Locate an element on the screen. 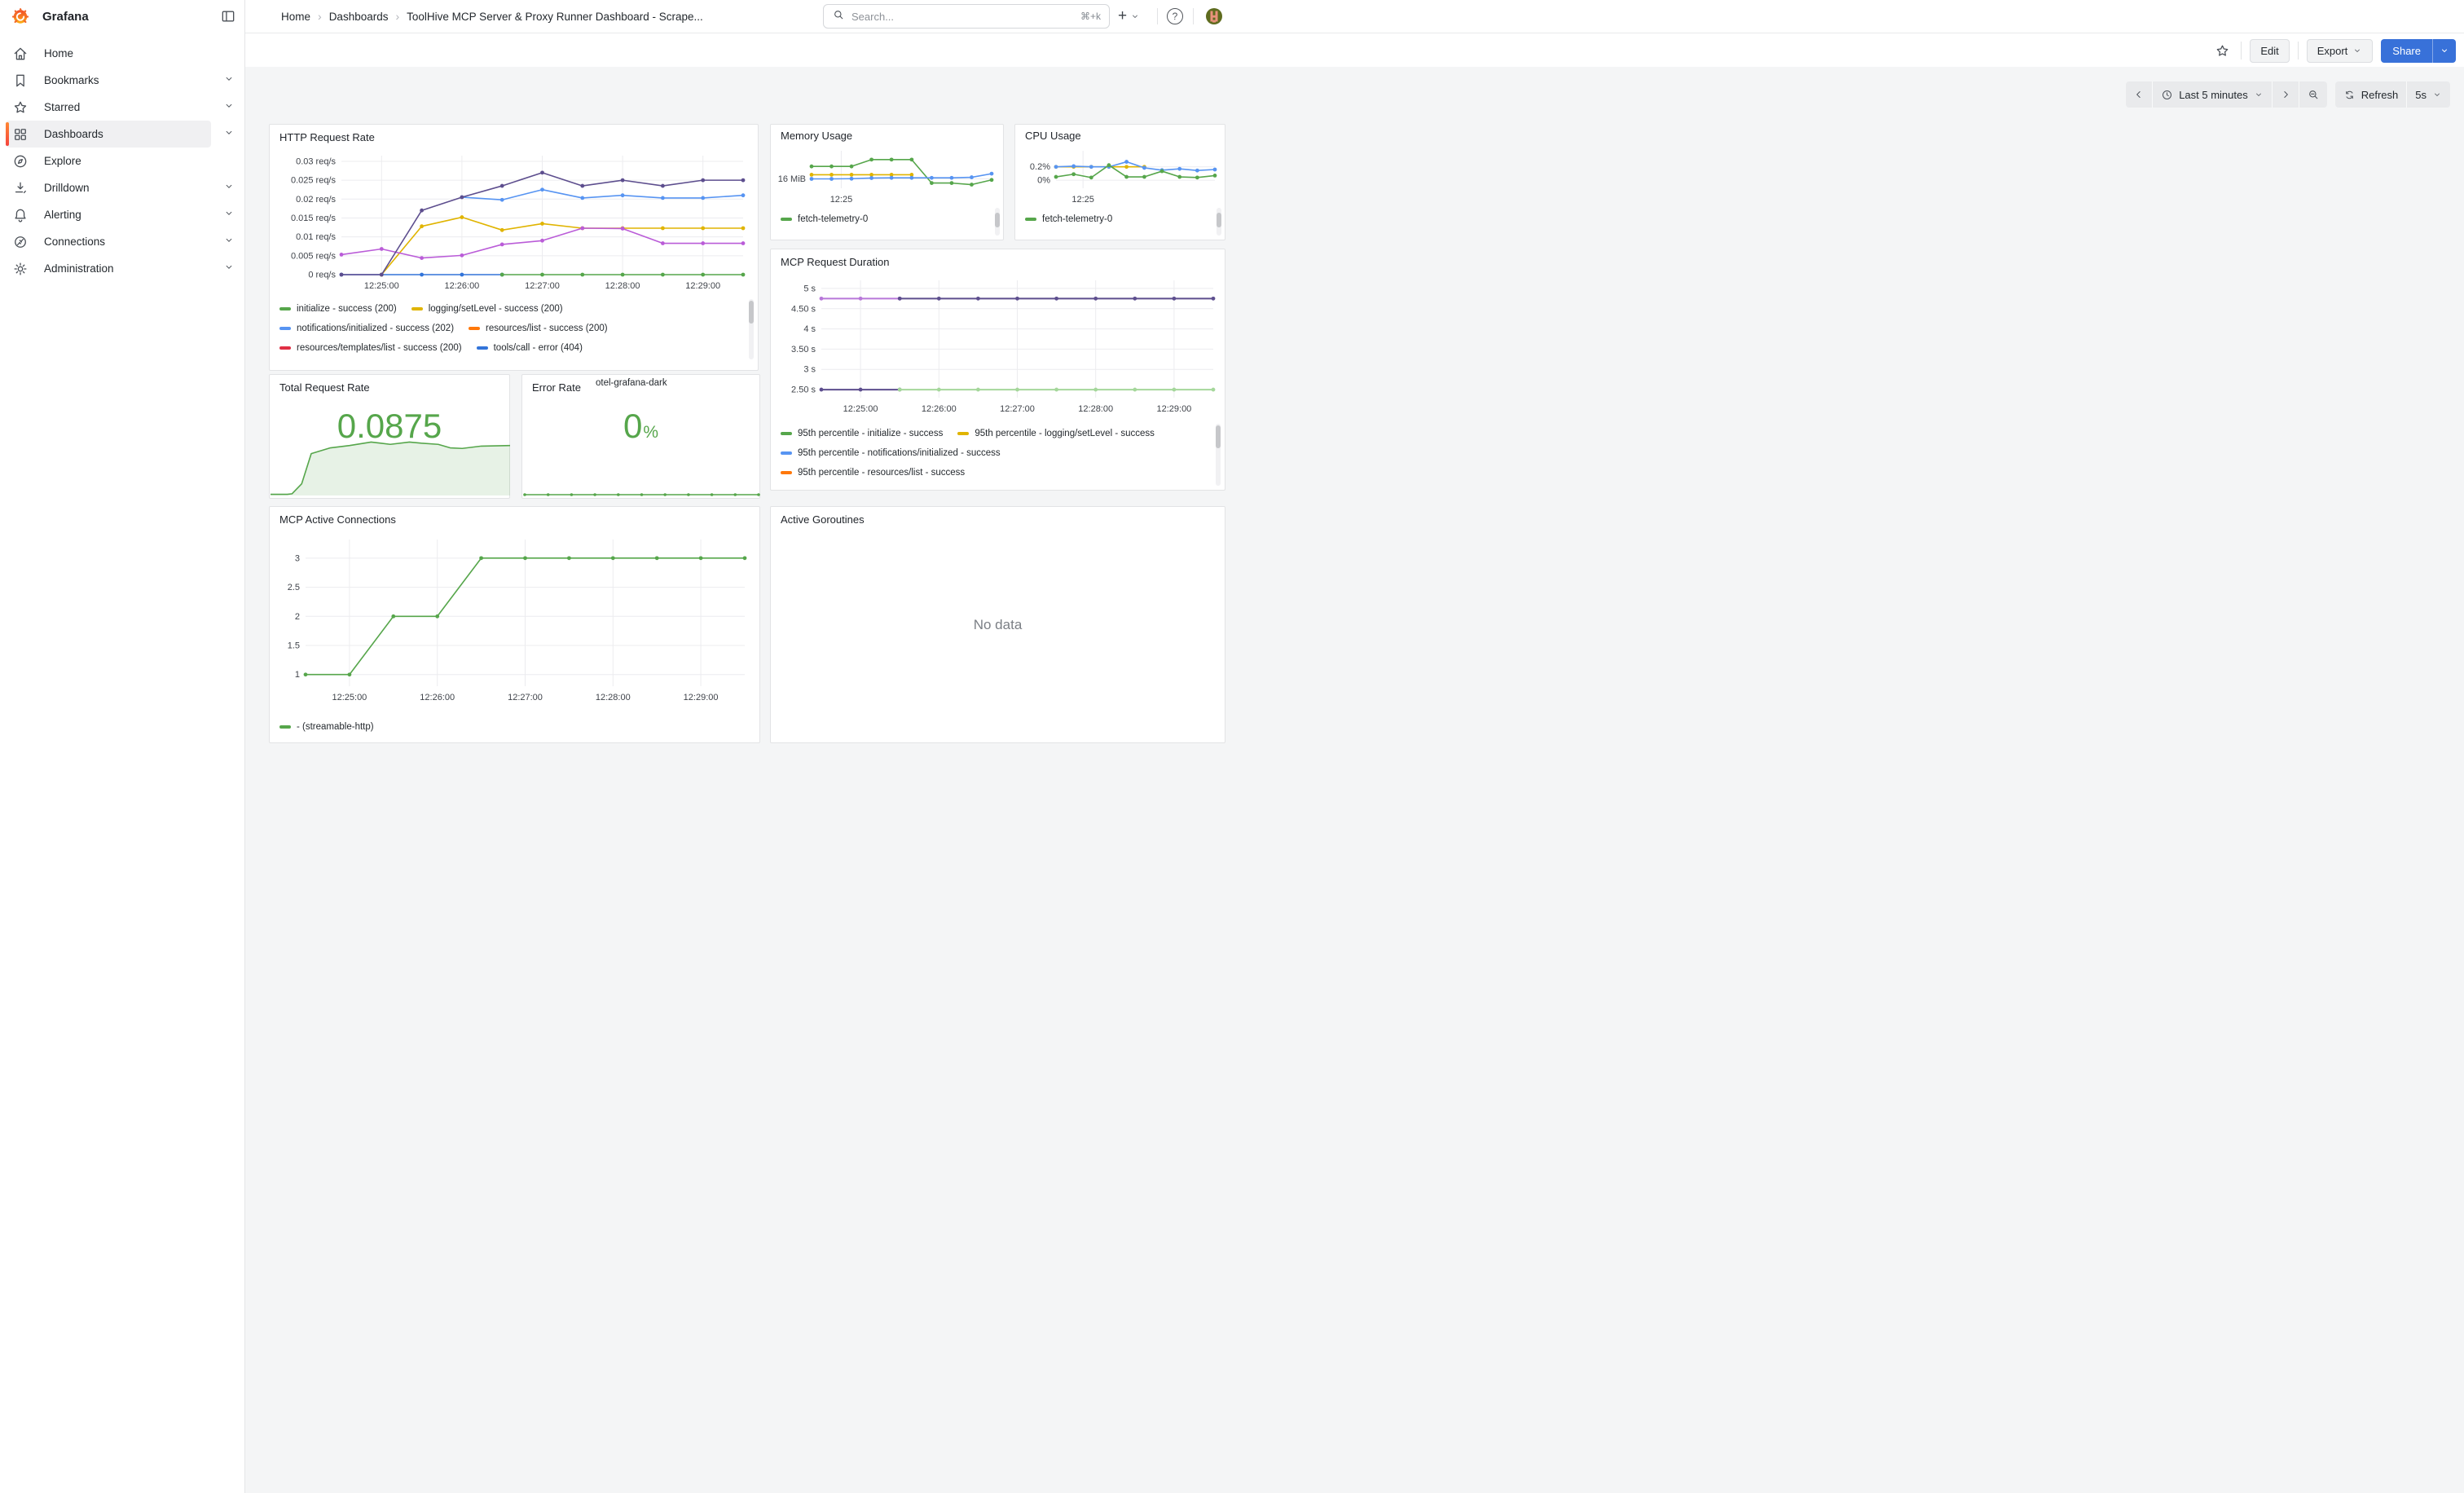 This screenshot has height=1493, width=2464. time-shift-forward-button is located at coordinates (2285, 94).